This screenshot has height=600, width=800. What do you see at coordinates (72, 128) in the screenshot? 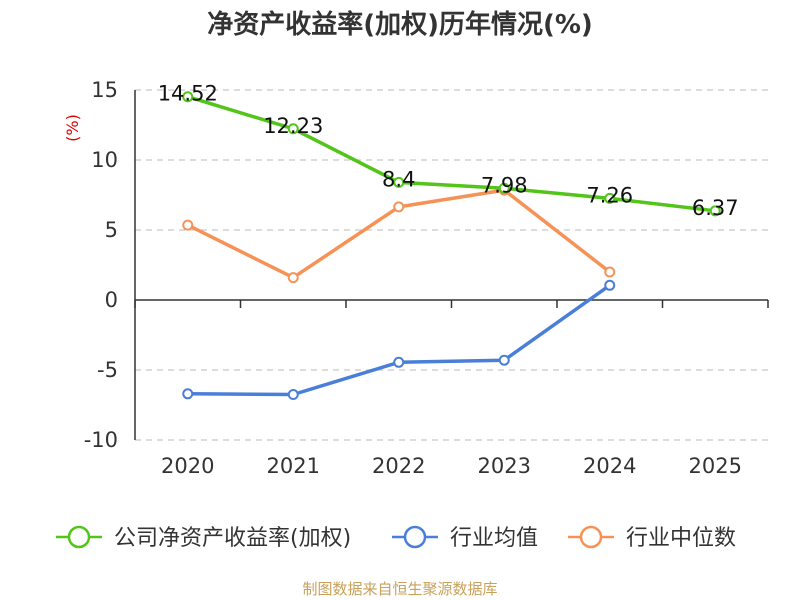
I see `y-axis-label: (%)` at bounding box center [72, 128].